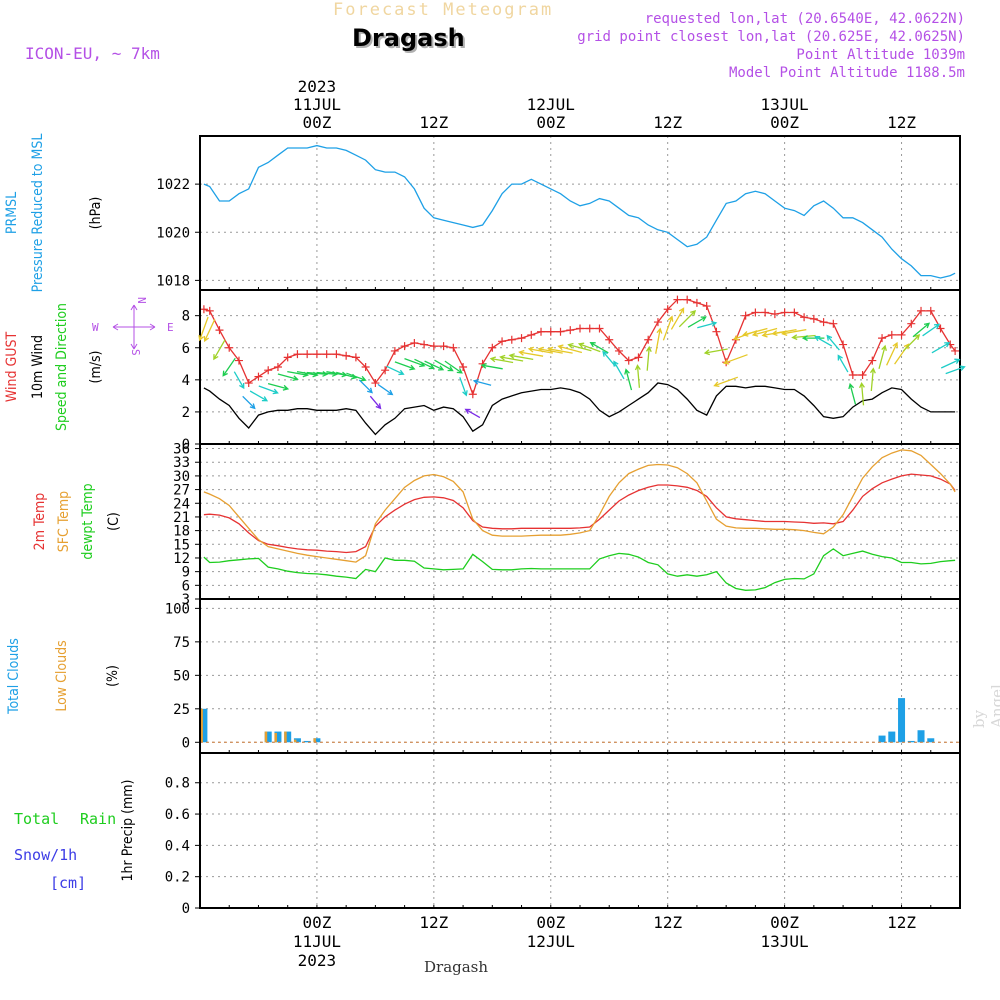  Describe the element at coordinates (186, 445) in the screenshot. I see `y-tick-label: 0` at that location.